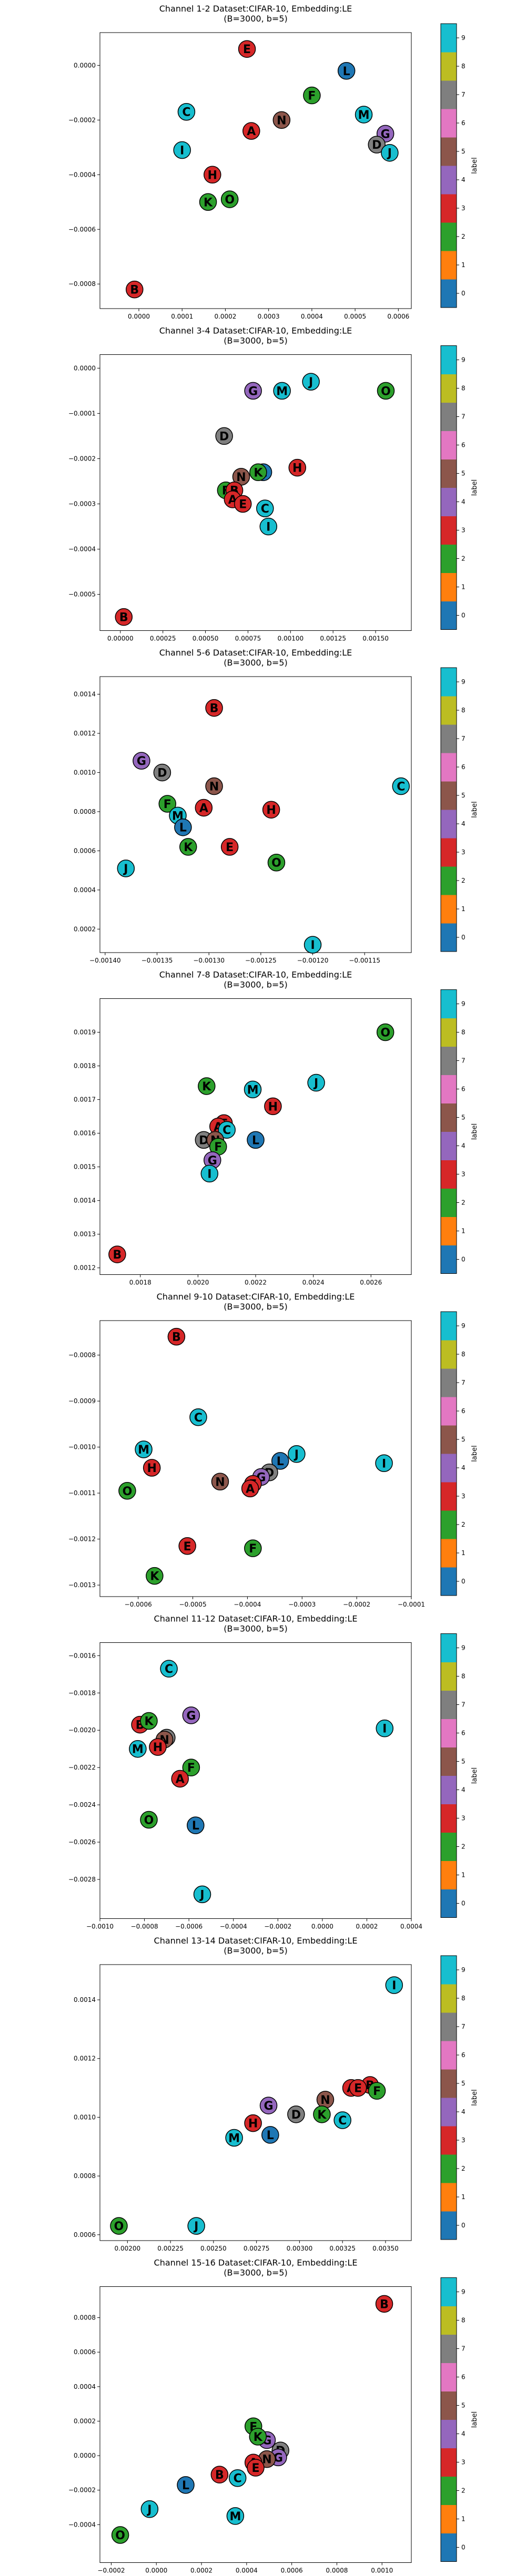 This screenshot has width=526, height=2576. What do you see at coordinates (85, 772) in the screenshot?
I see `y-tick-label: 0.0010` at bounding box center [85, 772].